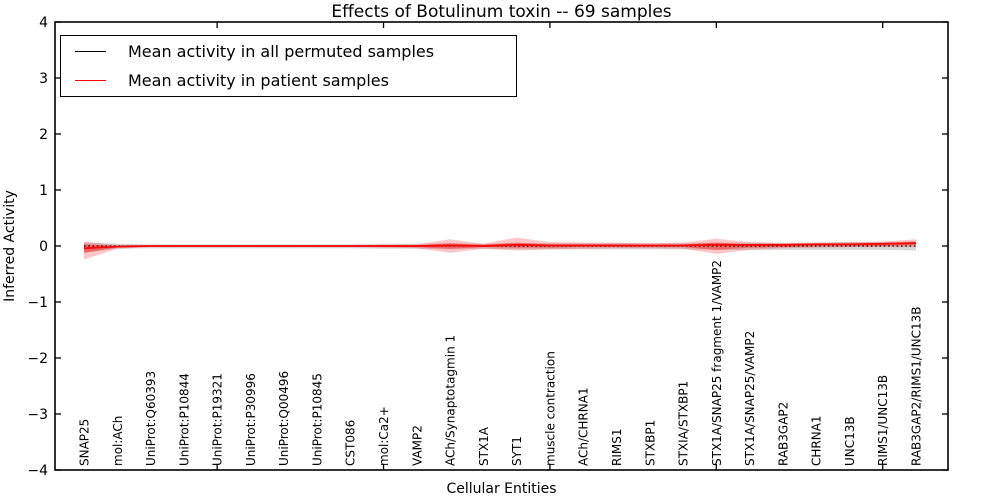 The image size is (1000, 500). I want to click on x-category-label: STXIA/STXBP1, so click(684, 423).